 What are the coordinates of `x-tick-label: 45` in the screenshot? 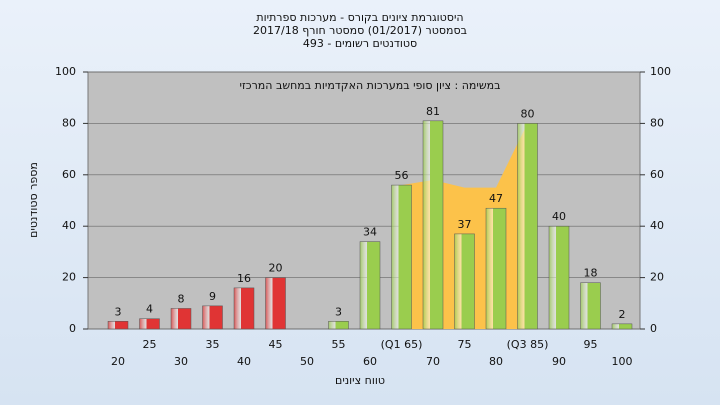 It's located at (276, 344).